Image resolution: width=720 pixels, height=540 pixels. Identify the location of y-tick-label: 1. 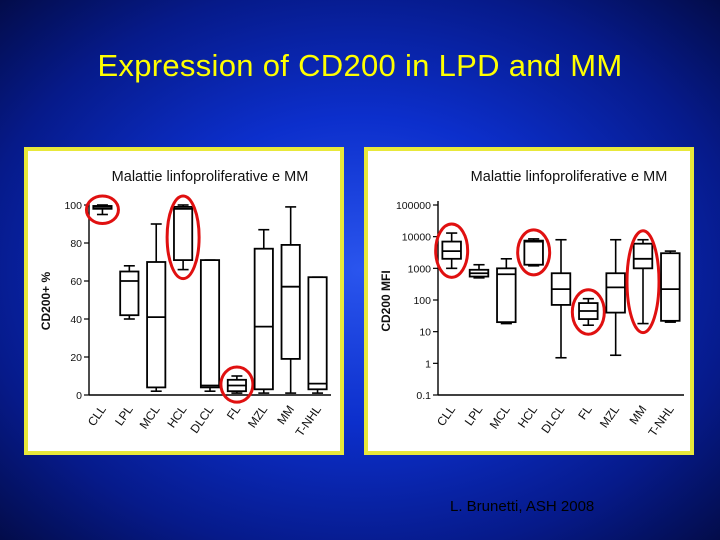
(428, 364).